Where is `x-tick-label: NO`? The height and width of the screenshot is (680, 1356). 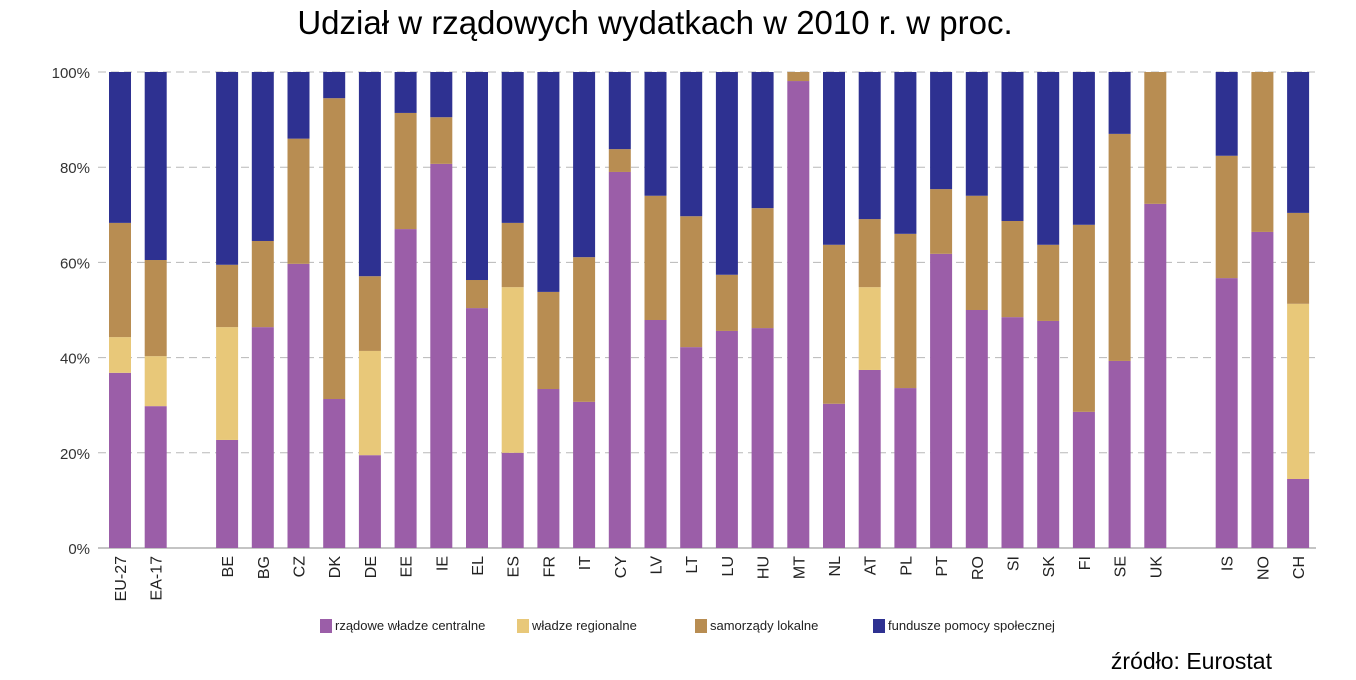 x-tick-label: NO is located at coordinates (1263, 568).